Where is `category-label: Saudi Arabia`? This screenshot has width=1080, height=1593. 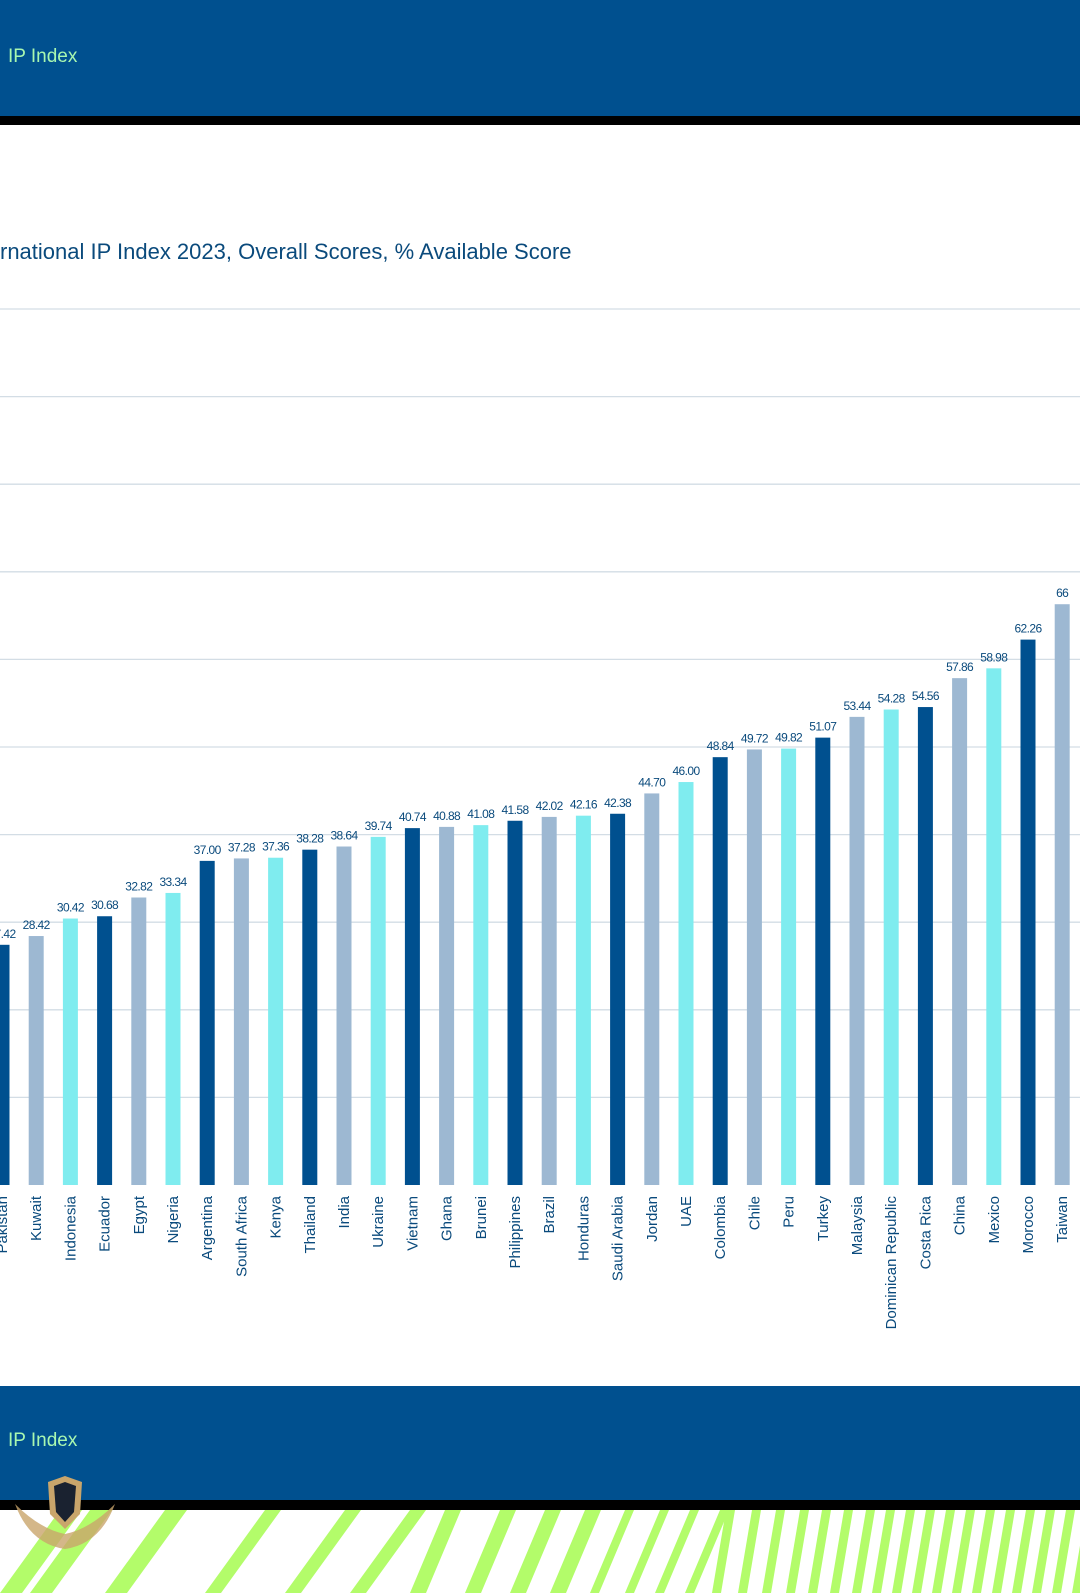
category-label: Saudi Arabia is located at coordinates (618, 1238).